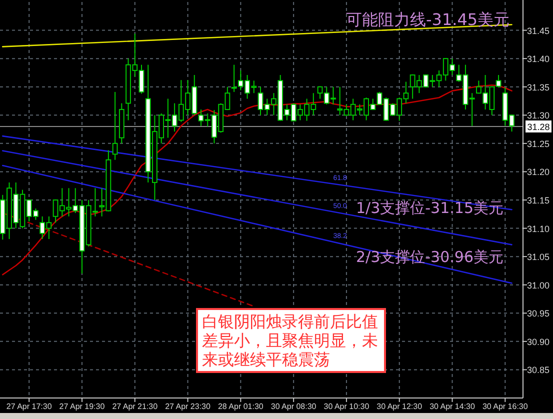  Describe the element at coordinates (538, 115) in the screenshot. I see `y-tick-label: 31.30` at that location.